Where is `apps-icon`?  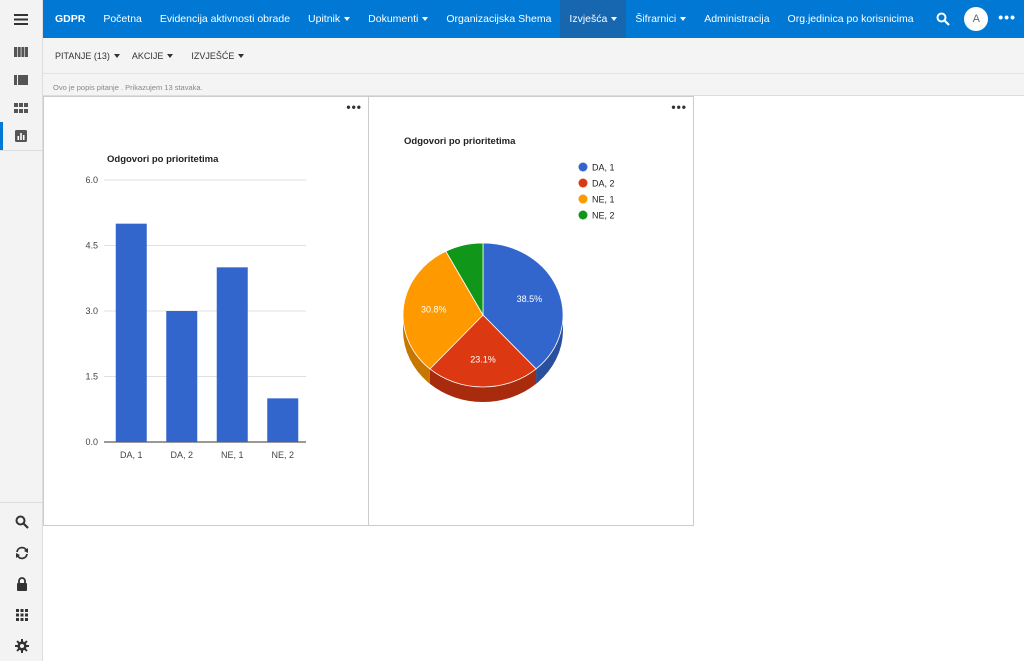 apps-icon is located at coordinates (21, 614).